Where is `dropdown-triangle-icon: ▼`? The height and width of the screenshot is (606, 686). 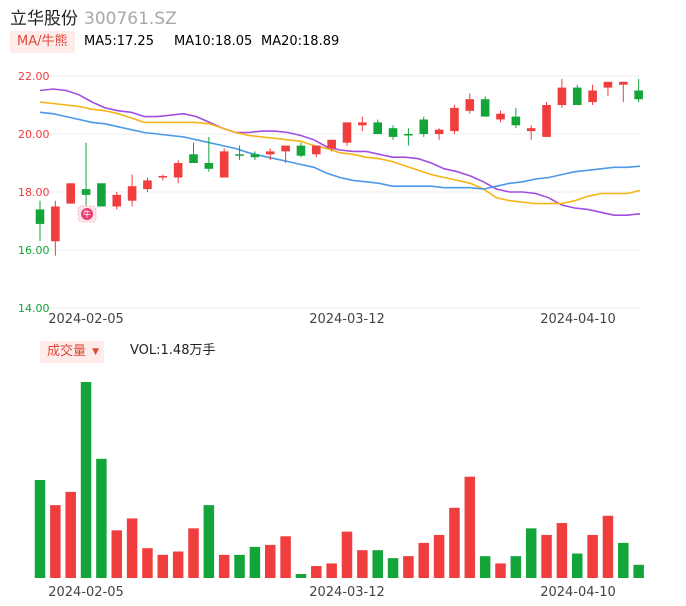 dropdown-triangle-icon: ▼ is located at coordinates (96, 352).